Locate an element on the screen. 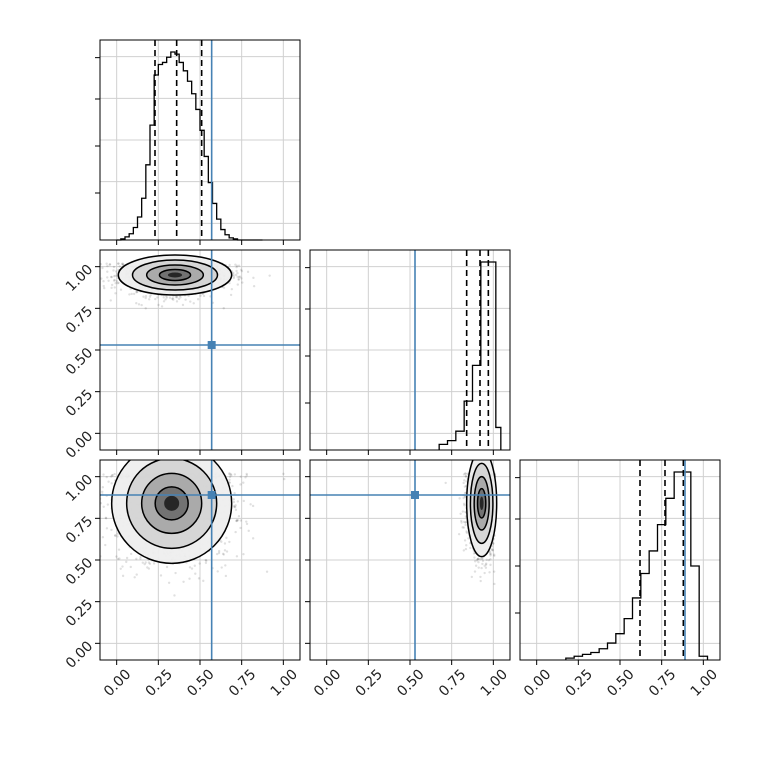  scatter-panel-5: 0.000.250.500.751.000.00 0.25 0.50 0.75 1.00 is located at coordinates (182, 579).